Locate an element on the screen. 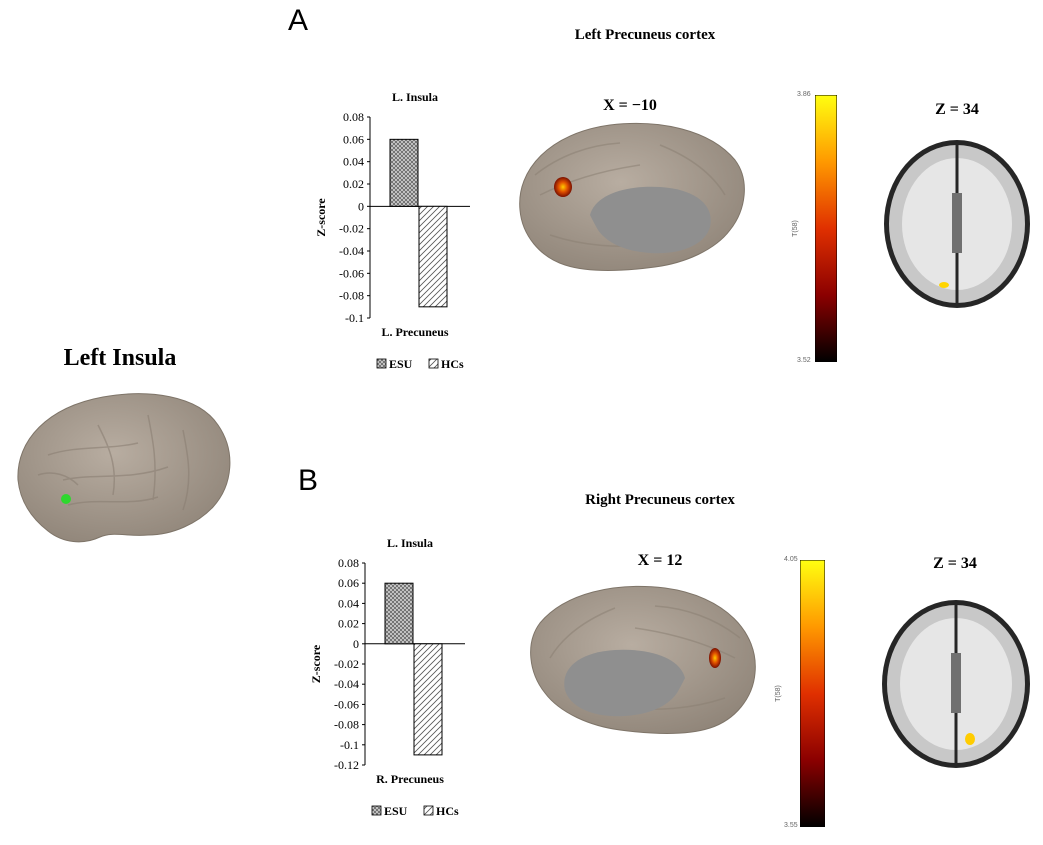  panel-a-colorbar-max: 3.86 is located at coordinates (804, 94).